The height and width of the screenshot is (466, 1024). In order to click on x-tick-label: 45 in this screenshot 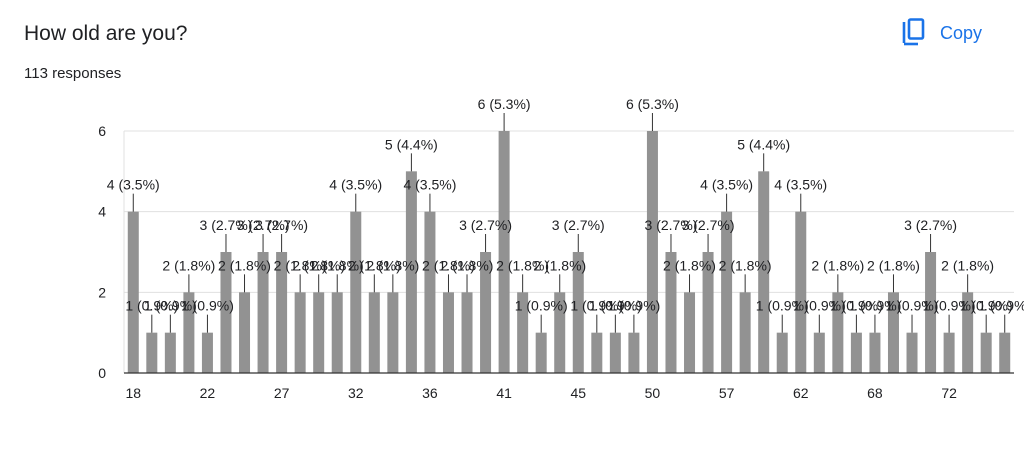, I will do `click(578, 393)`.